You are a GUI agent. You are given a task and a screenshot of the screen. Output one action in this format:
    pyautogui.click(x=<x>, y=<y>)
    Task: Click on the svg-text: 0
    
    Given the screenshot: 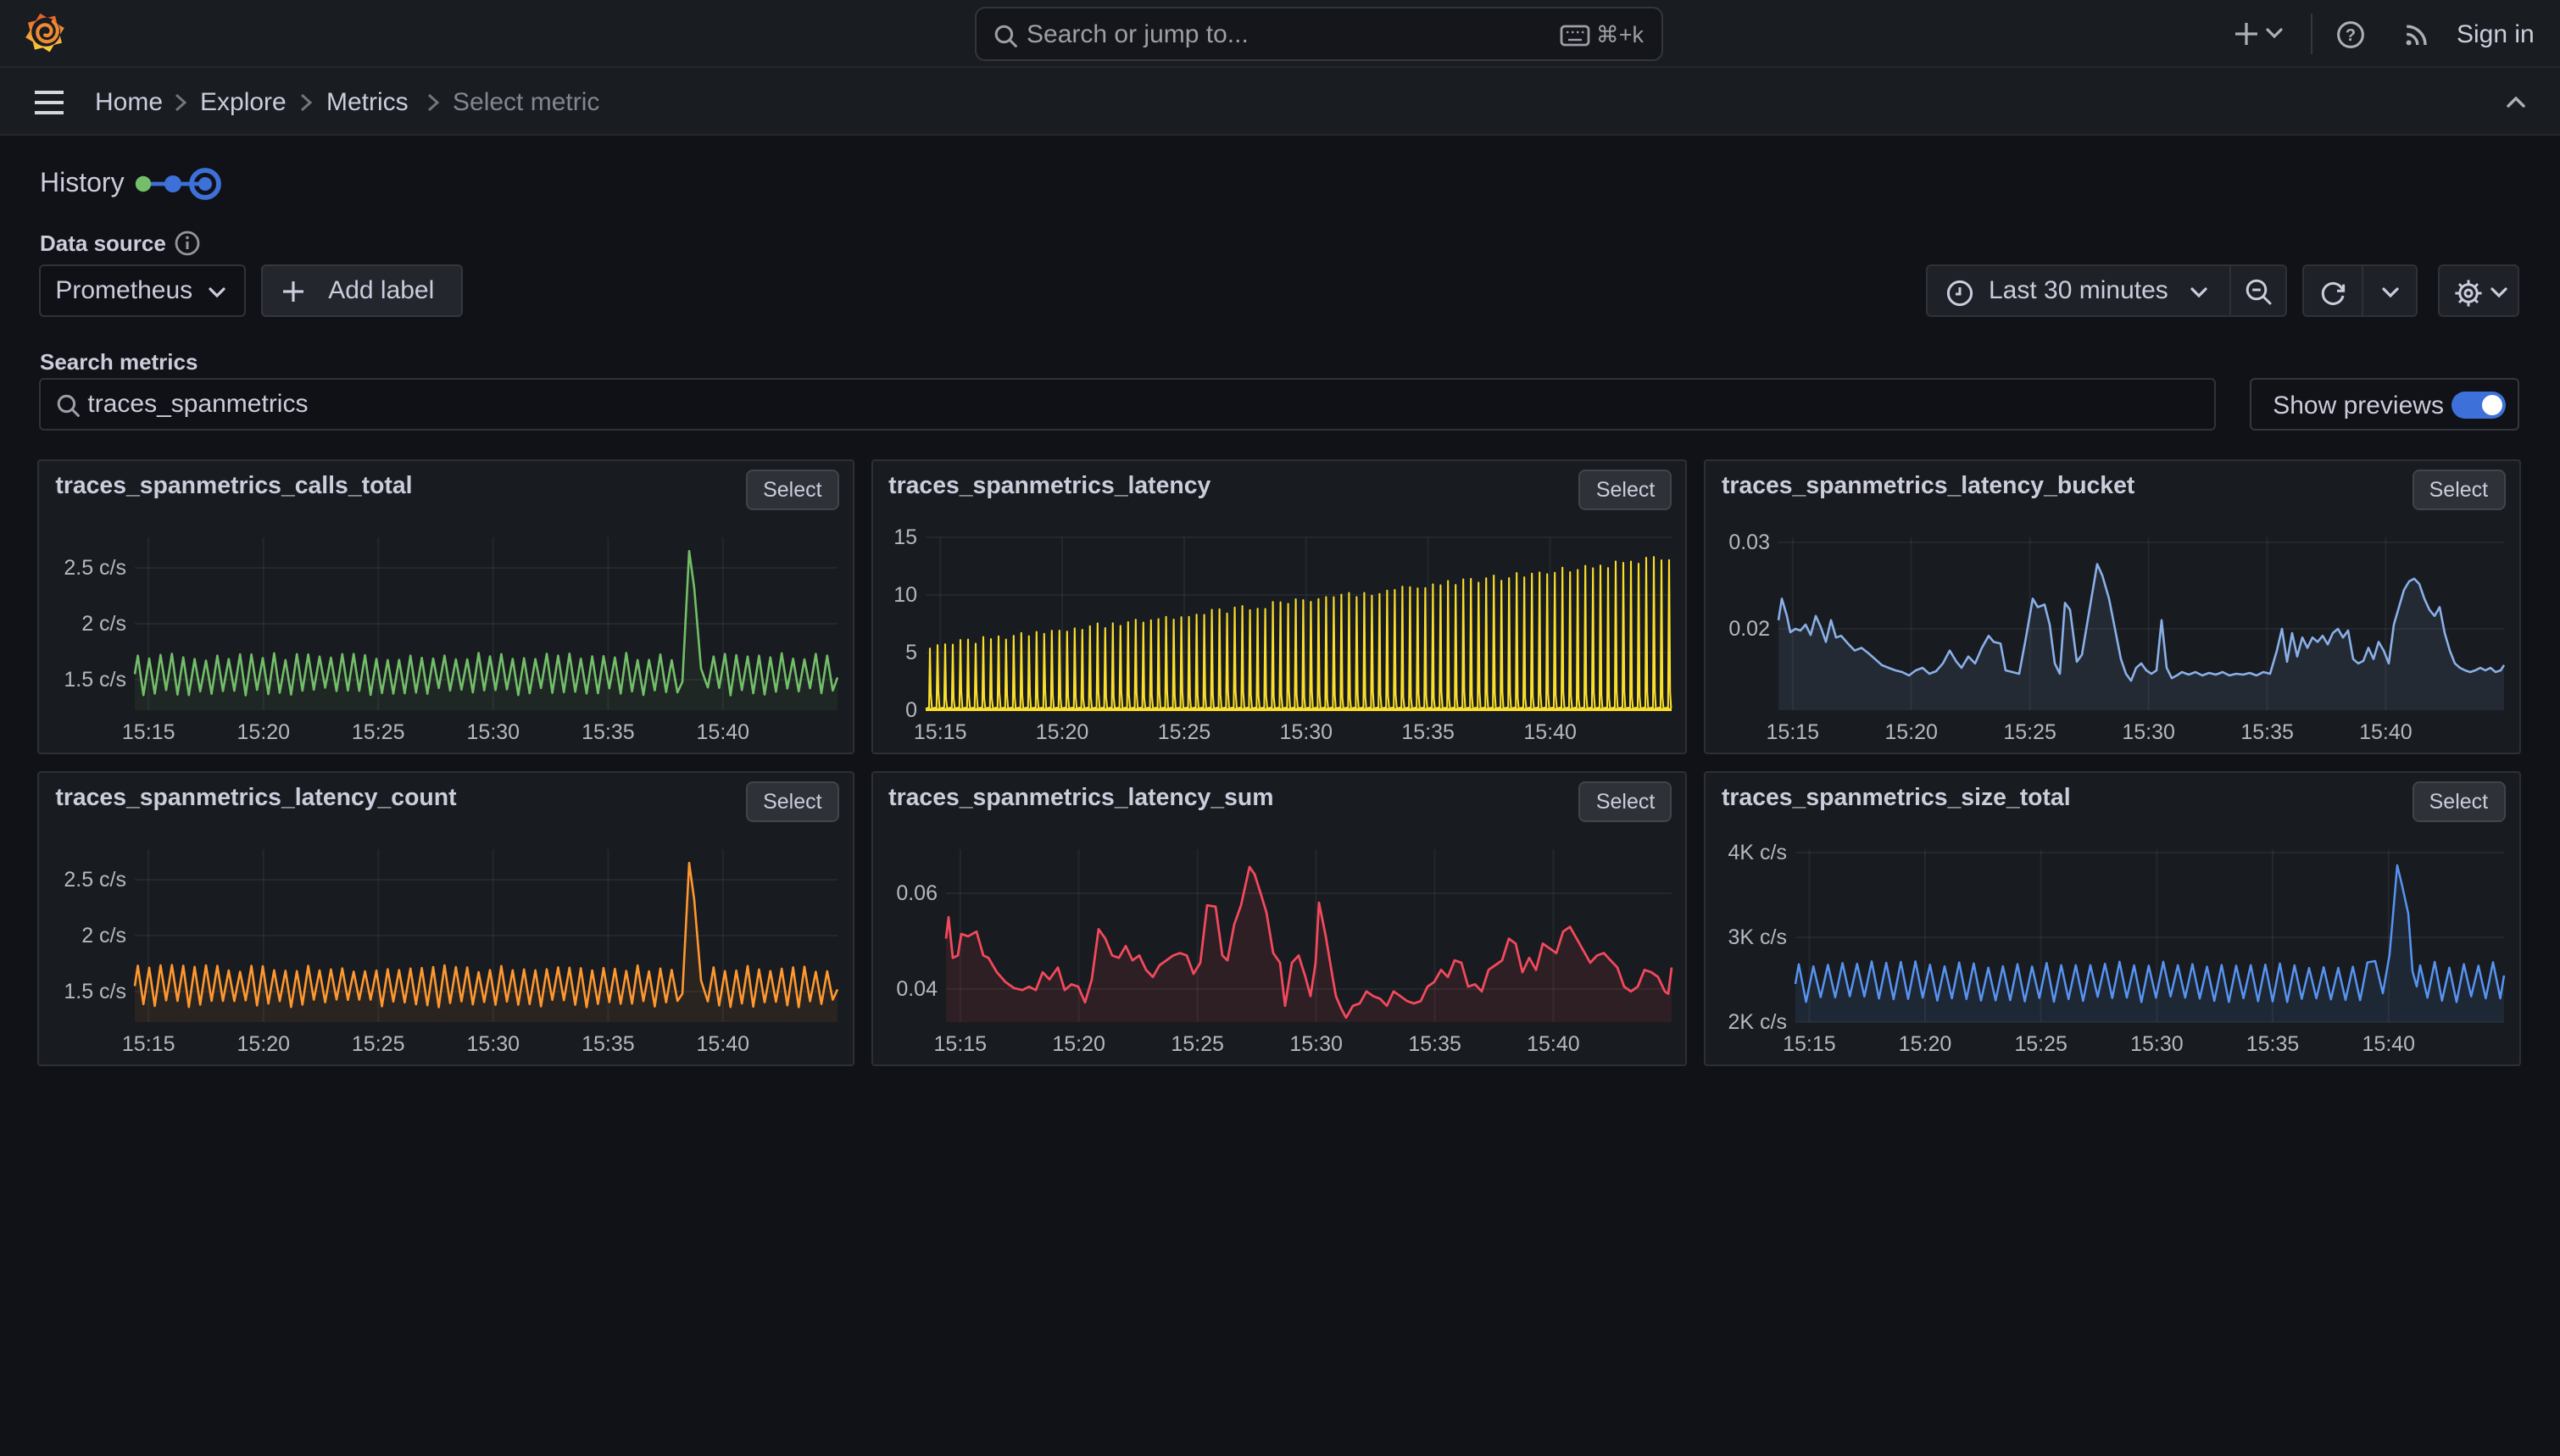 What is the action you would take?
    pyautogui.click(x=910, y=709)
    